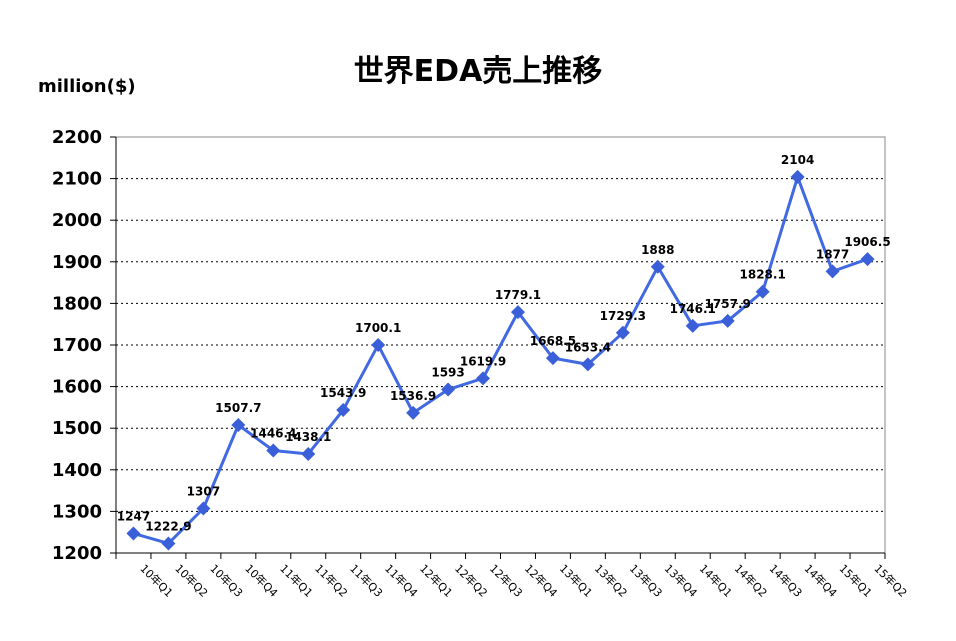 The width and height of the screenshot is (956, 641). I want to click on x-tick-label-11: 12年Q4, so click(541, 580).